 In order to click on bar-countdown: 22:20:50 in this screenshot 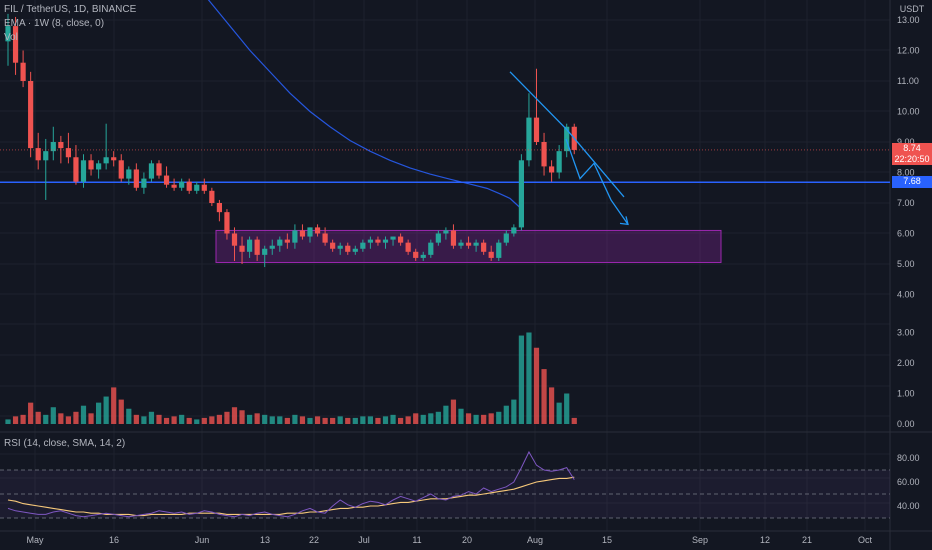, I will do `click(912, 159)`.